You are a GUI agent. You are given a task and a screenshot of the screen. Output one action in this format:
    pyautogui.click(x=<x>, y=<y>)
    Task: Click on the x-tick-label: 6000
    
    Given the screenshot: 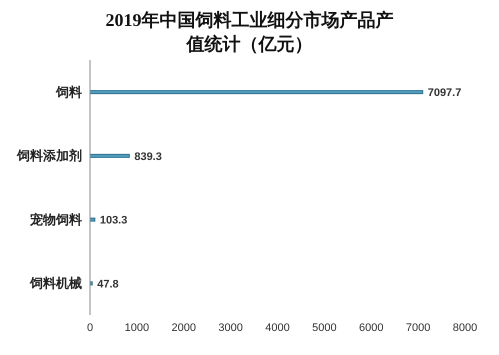 What is the action you would take?
    pyautogui.click(x=371, y=328)
    